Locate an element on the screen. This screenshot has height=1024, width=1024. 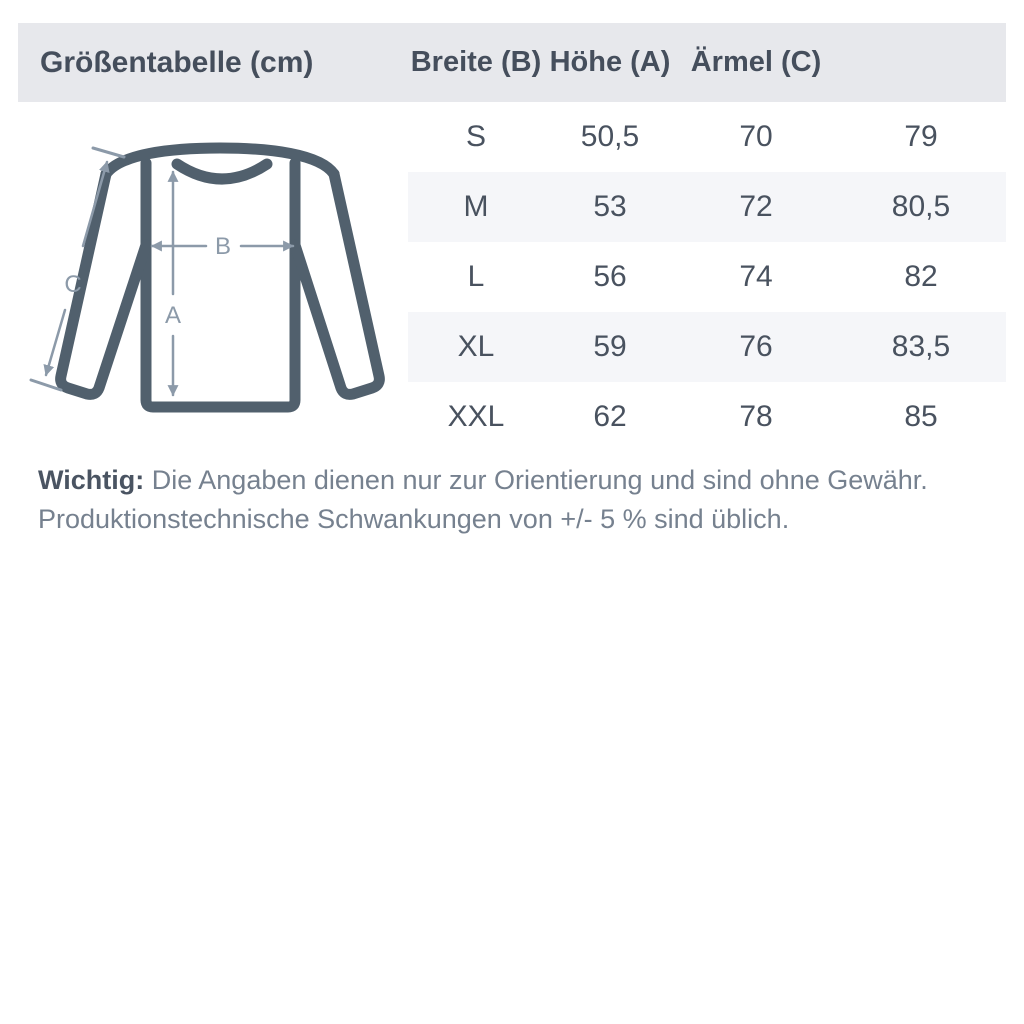
column-header-breite: Breite (B) is located at coordinates (476, 62).